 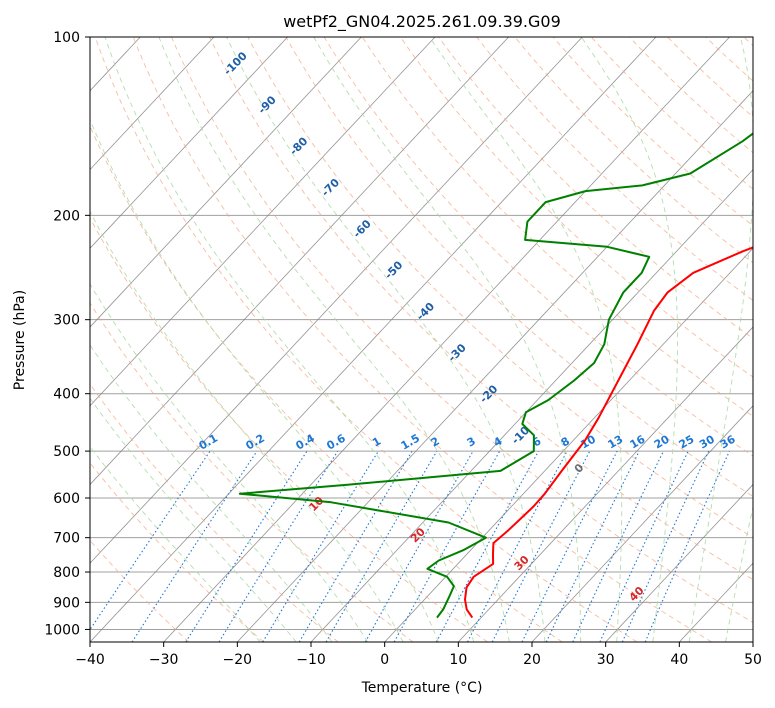 I want to click on mixing-ratio-label: 16, so click(x=638, y=441).